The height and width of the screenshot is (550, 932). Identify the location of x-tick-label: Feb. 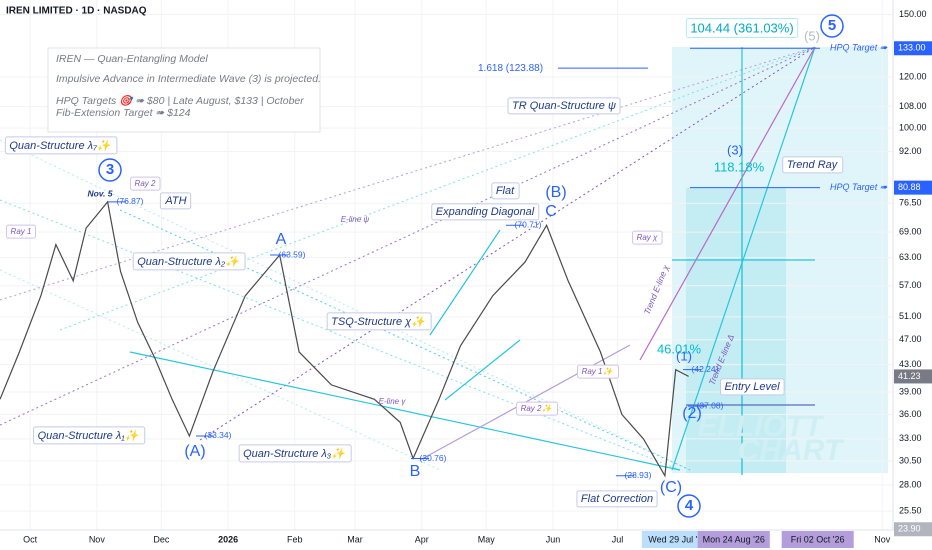
(295, 539).